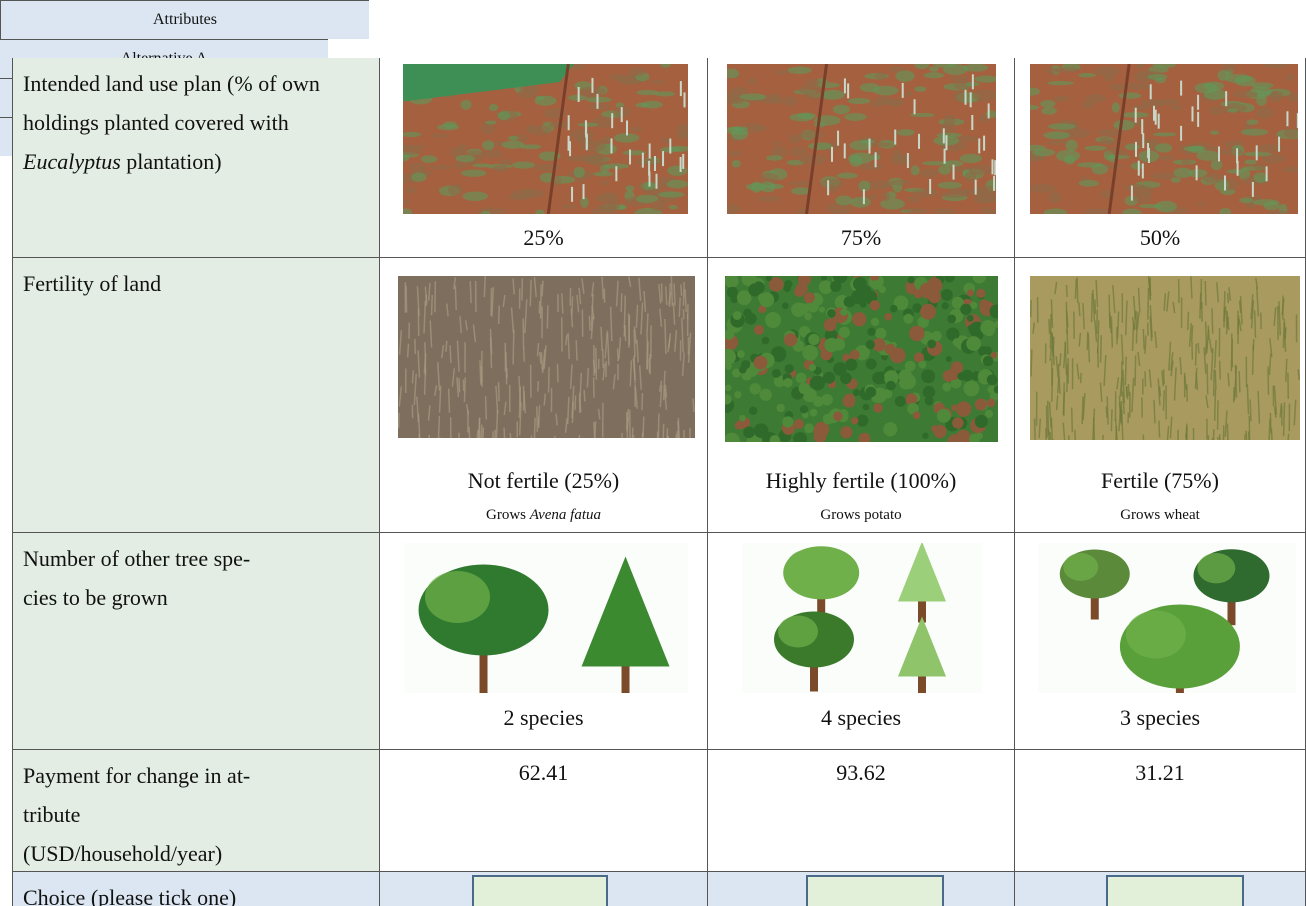 This screenshot has height=906, width=1306. What do you see at coordinates (861, 480) in the screenshot?
I see `cell-label: Highly fertile (100%)` at bounding box center [861, 480].